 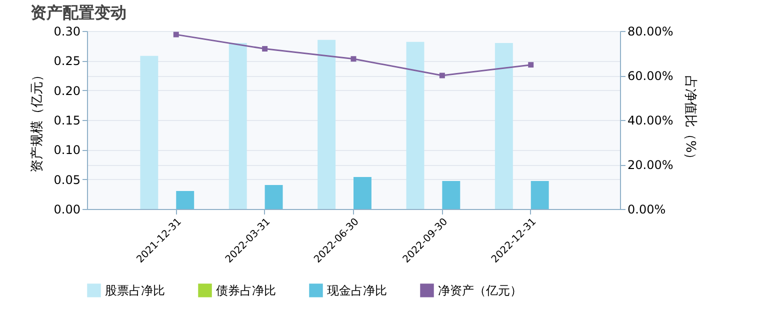 I want to click on y-tick-label: 0.25, so click(x=67, y=61).